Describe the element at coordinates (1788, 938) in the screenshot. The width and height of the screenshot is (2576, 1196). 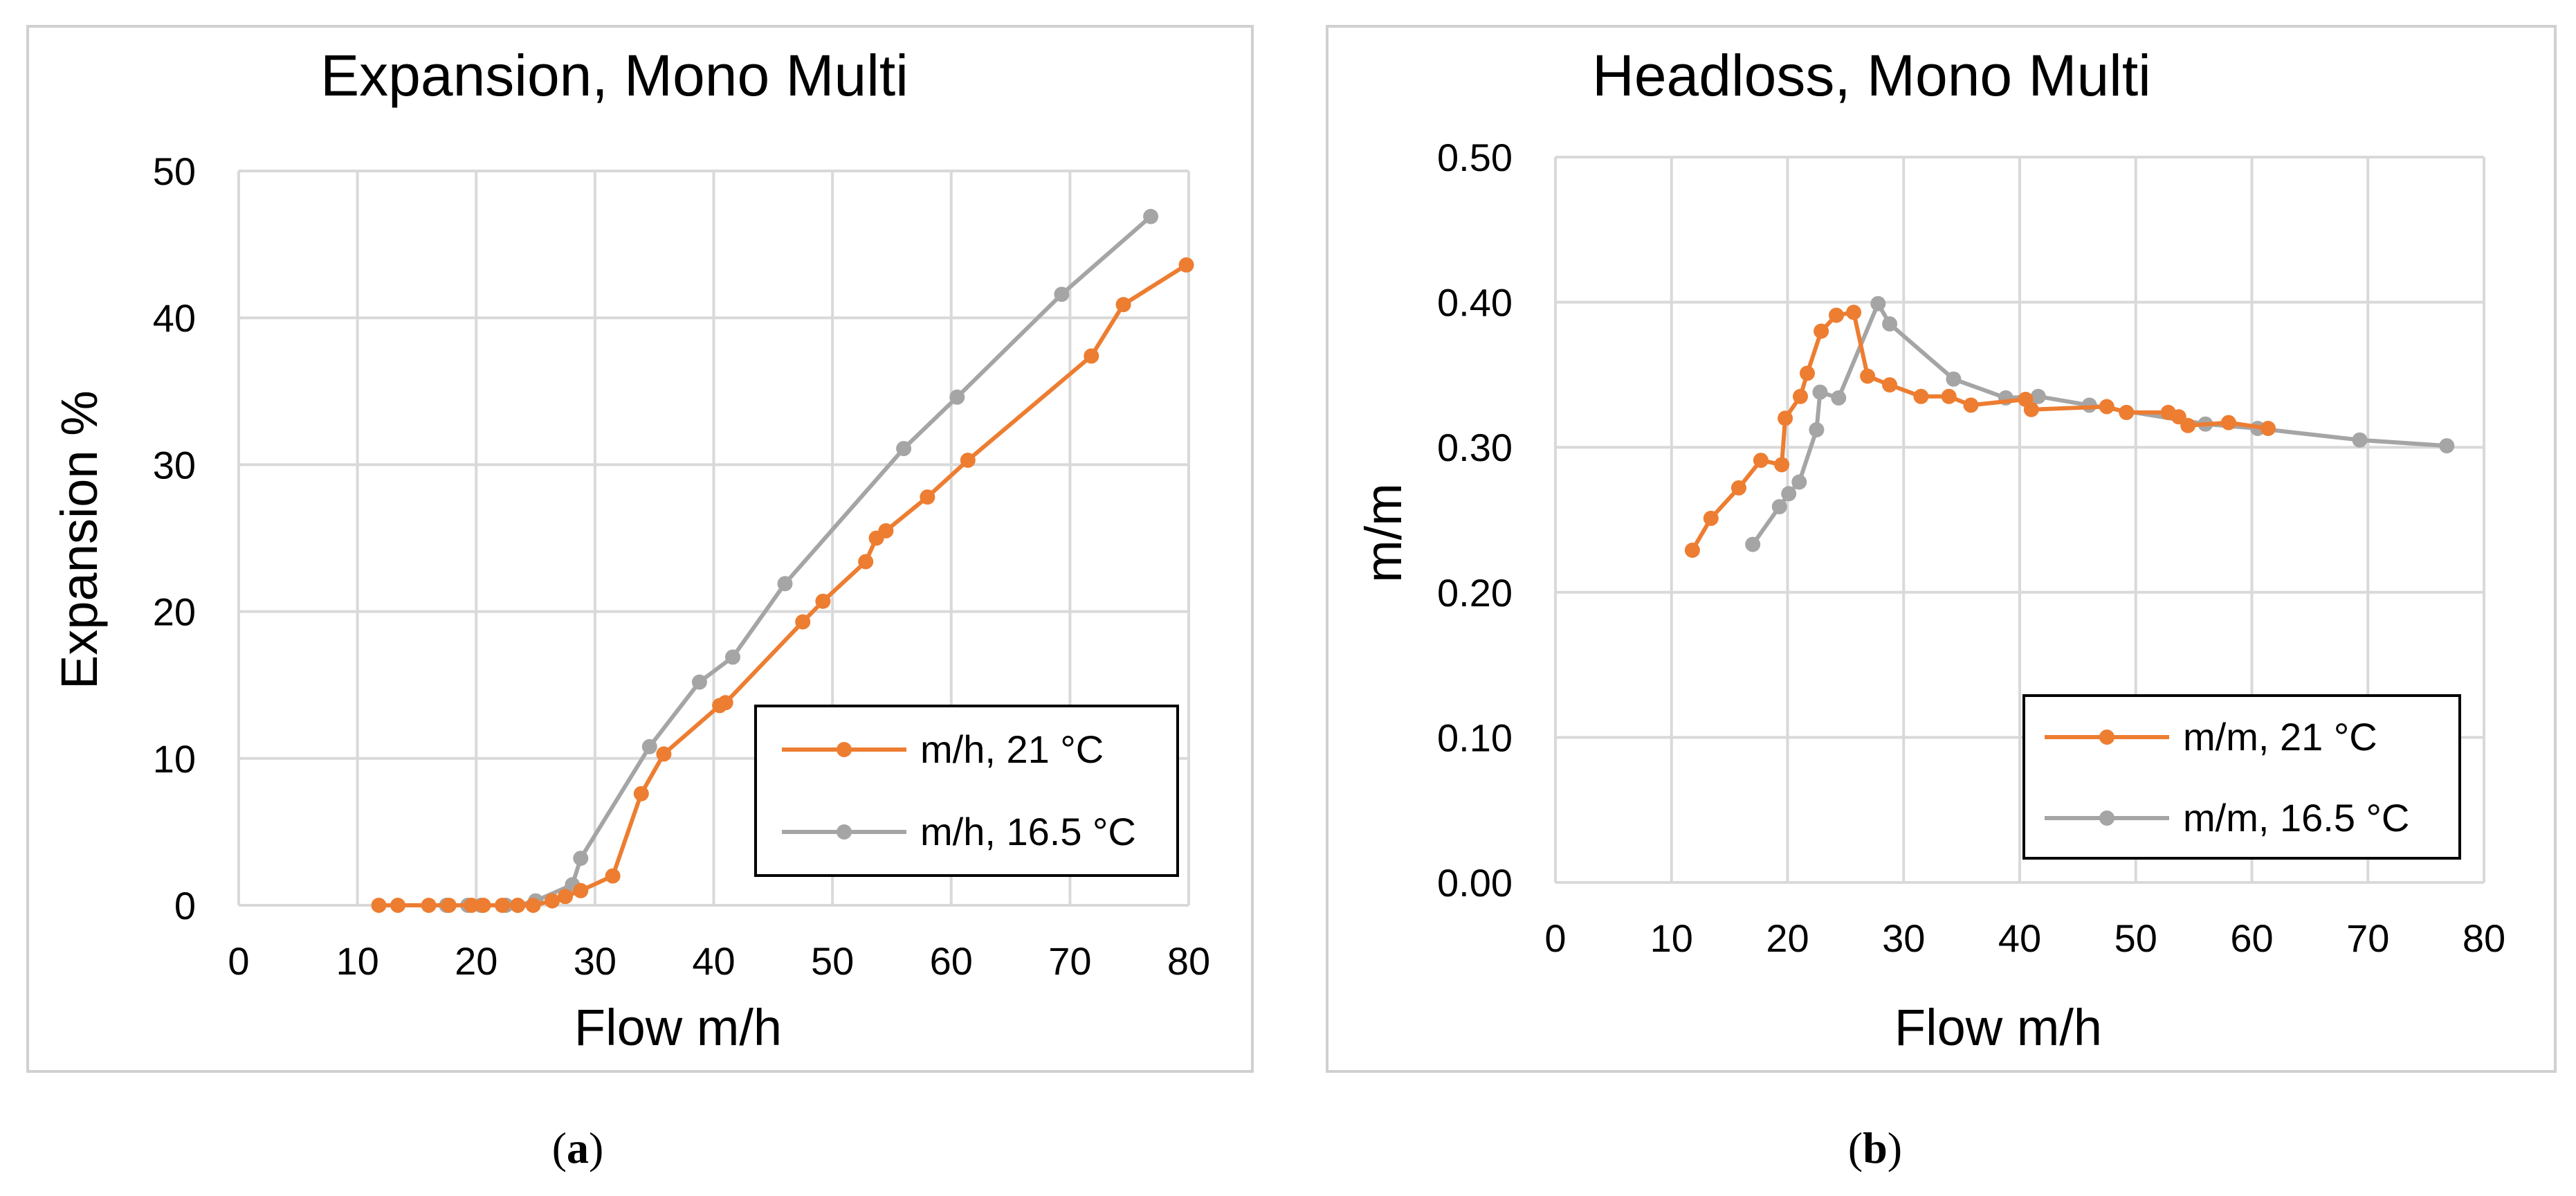
I see `chart-b-x-tick: 20` at that location.